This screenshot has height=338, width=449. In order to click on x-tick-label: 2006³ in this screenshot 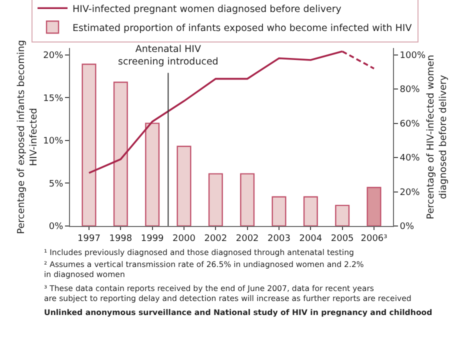, I will do `click(374, 239)`.